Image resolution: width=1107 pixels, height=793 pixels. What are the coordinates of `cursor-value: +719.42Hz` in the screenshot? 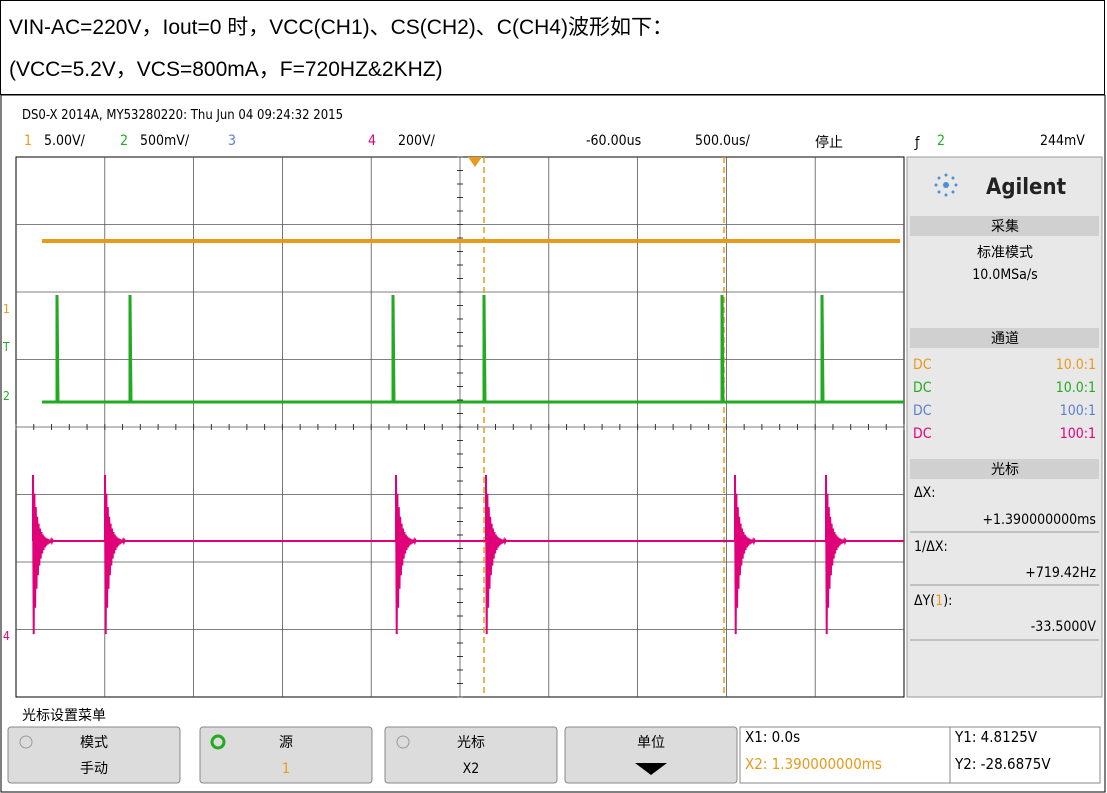 It's located at (1060, 573).